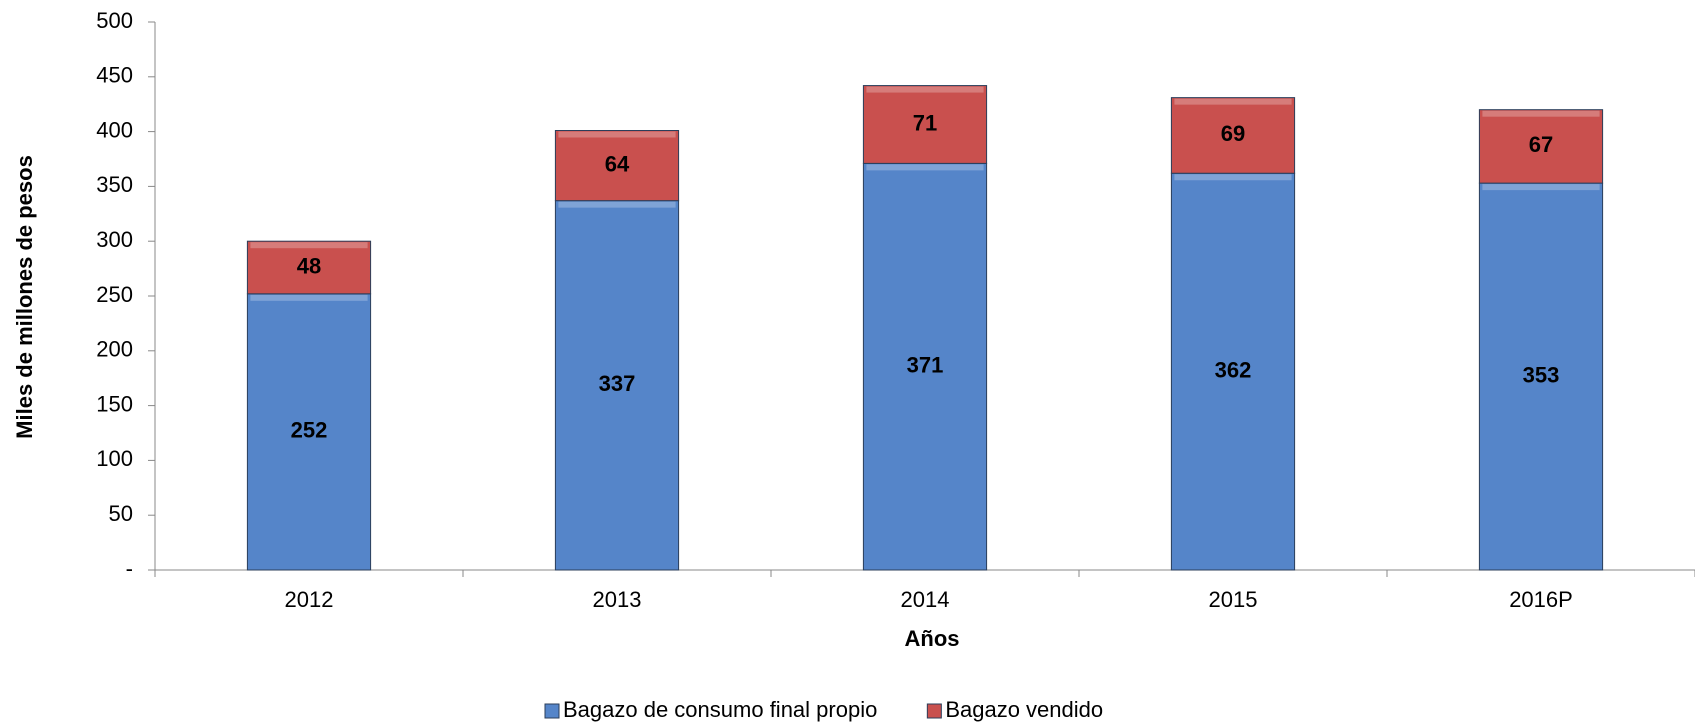 The height and width of the screenshot is (724, 1695). Describe the element at coordinates (925, 599) in the screenshot. I see `x-tick-label: 2014` at that location.